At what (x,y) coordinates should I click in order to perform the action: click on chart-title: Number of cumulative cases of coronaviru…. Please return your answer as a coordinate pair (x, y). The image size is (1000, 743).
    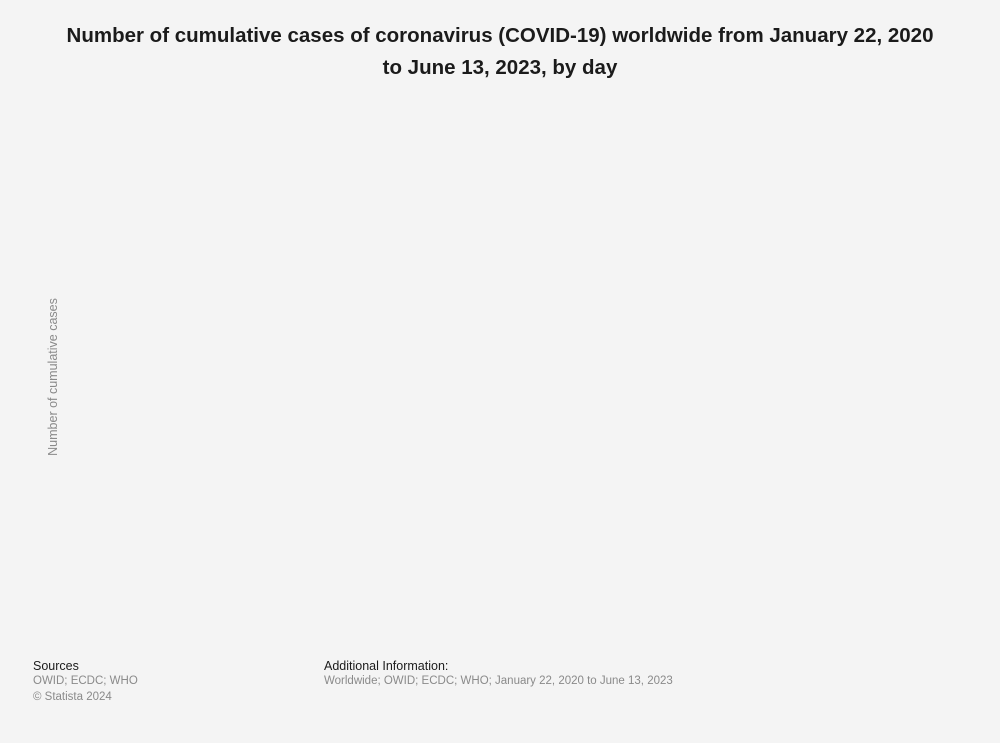
    Looking at the image, I should click on (500, 51).